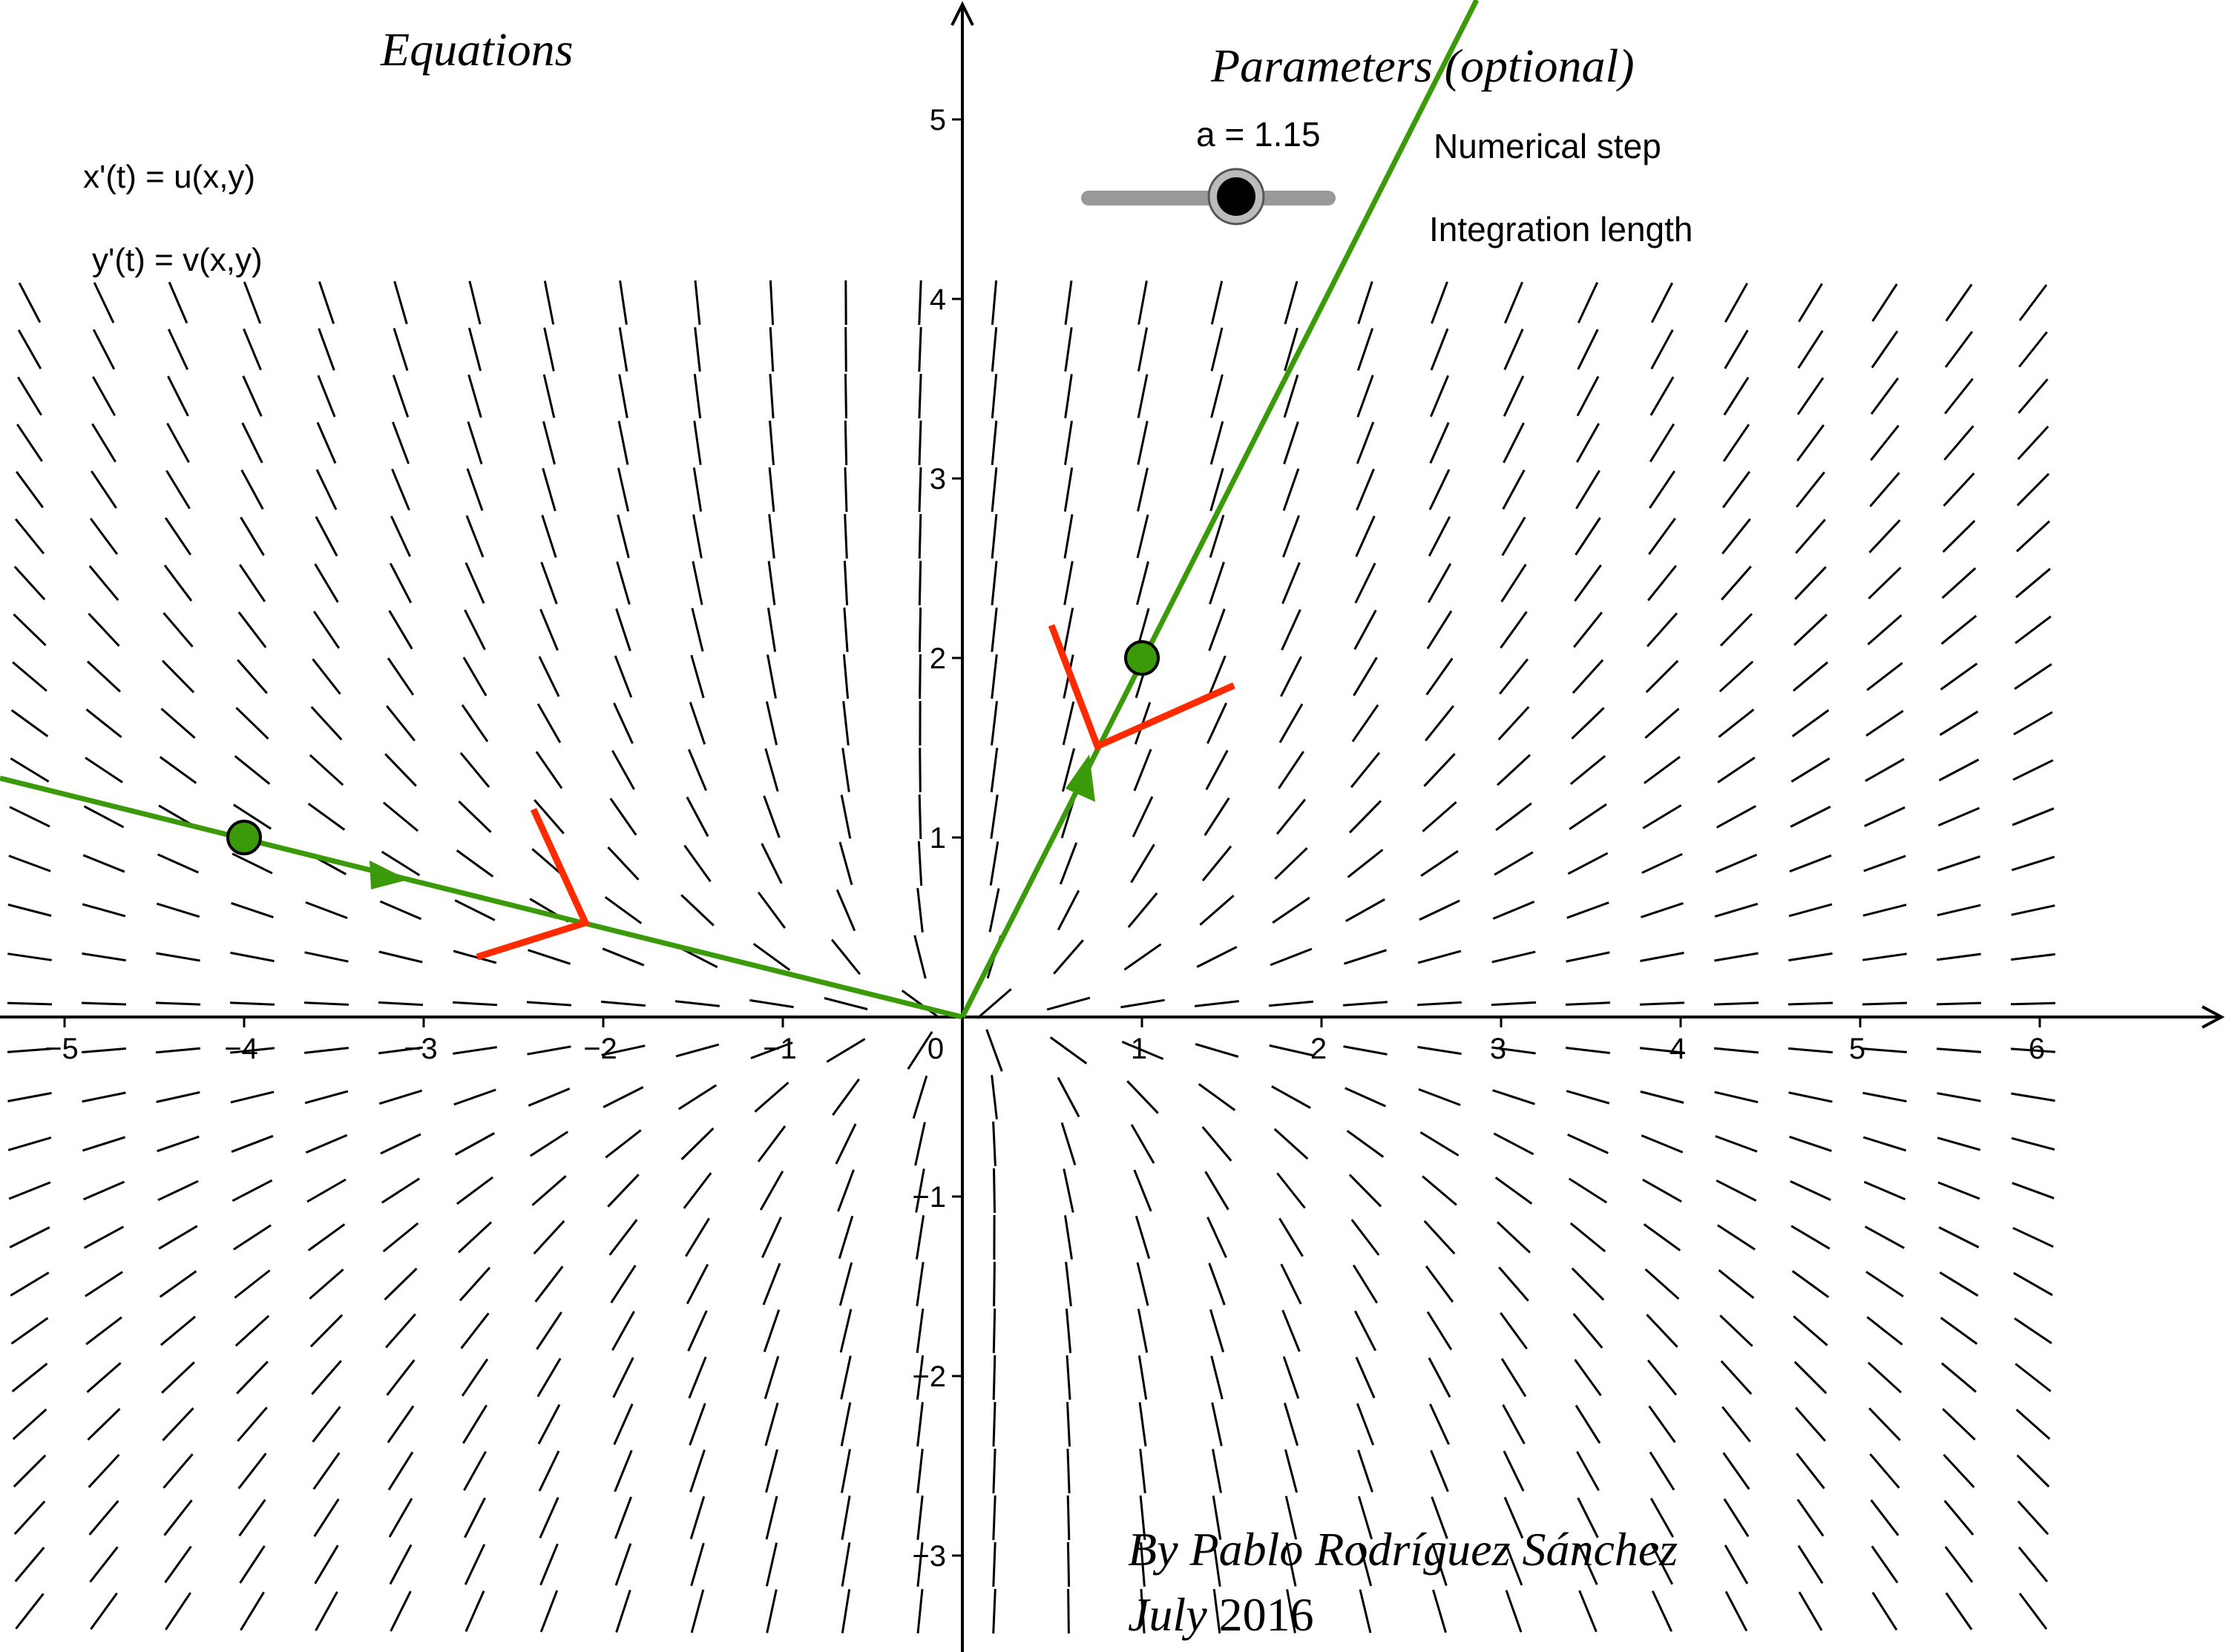 Image resolution: width=2226 pixels, height=1652 pixels. Describe the element at coordinates (1208, 197) in the screenshot. I see `slider-a` at that location.